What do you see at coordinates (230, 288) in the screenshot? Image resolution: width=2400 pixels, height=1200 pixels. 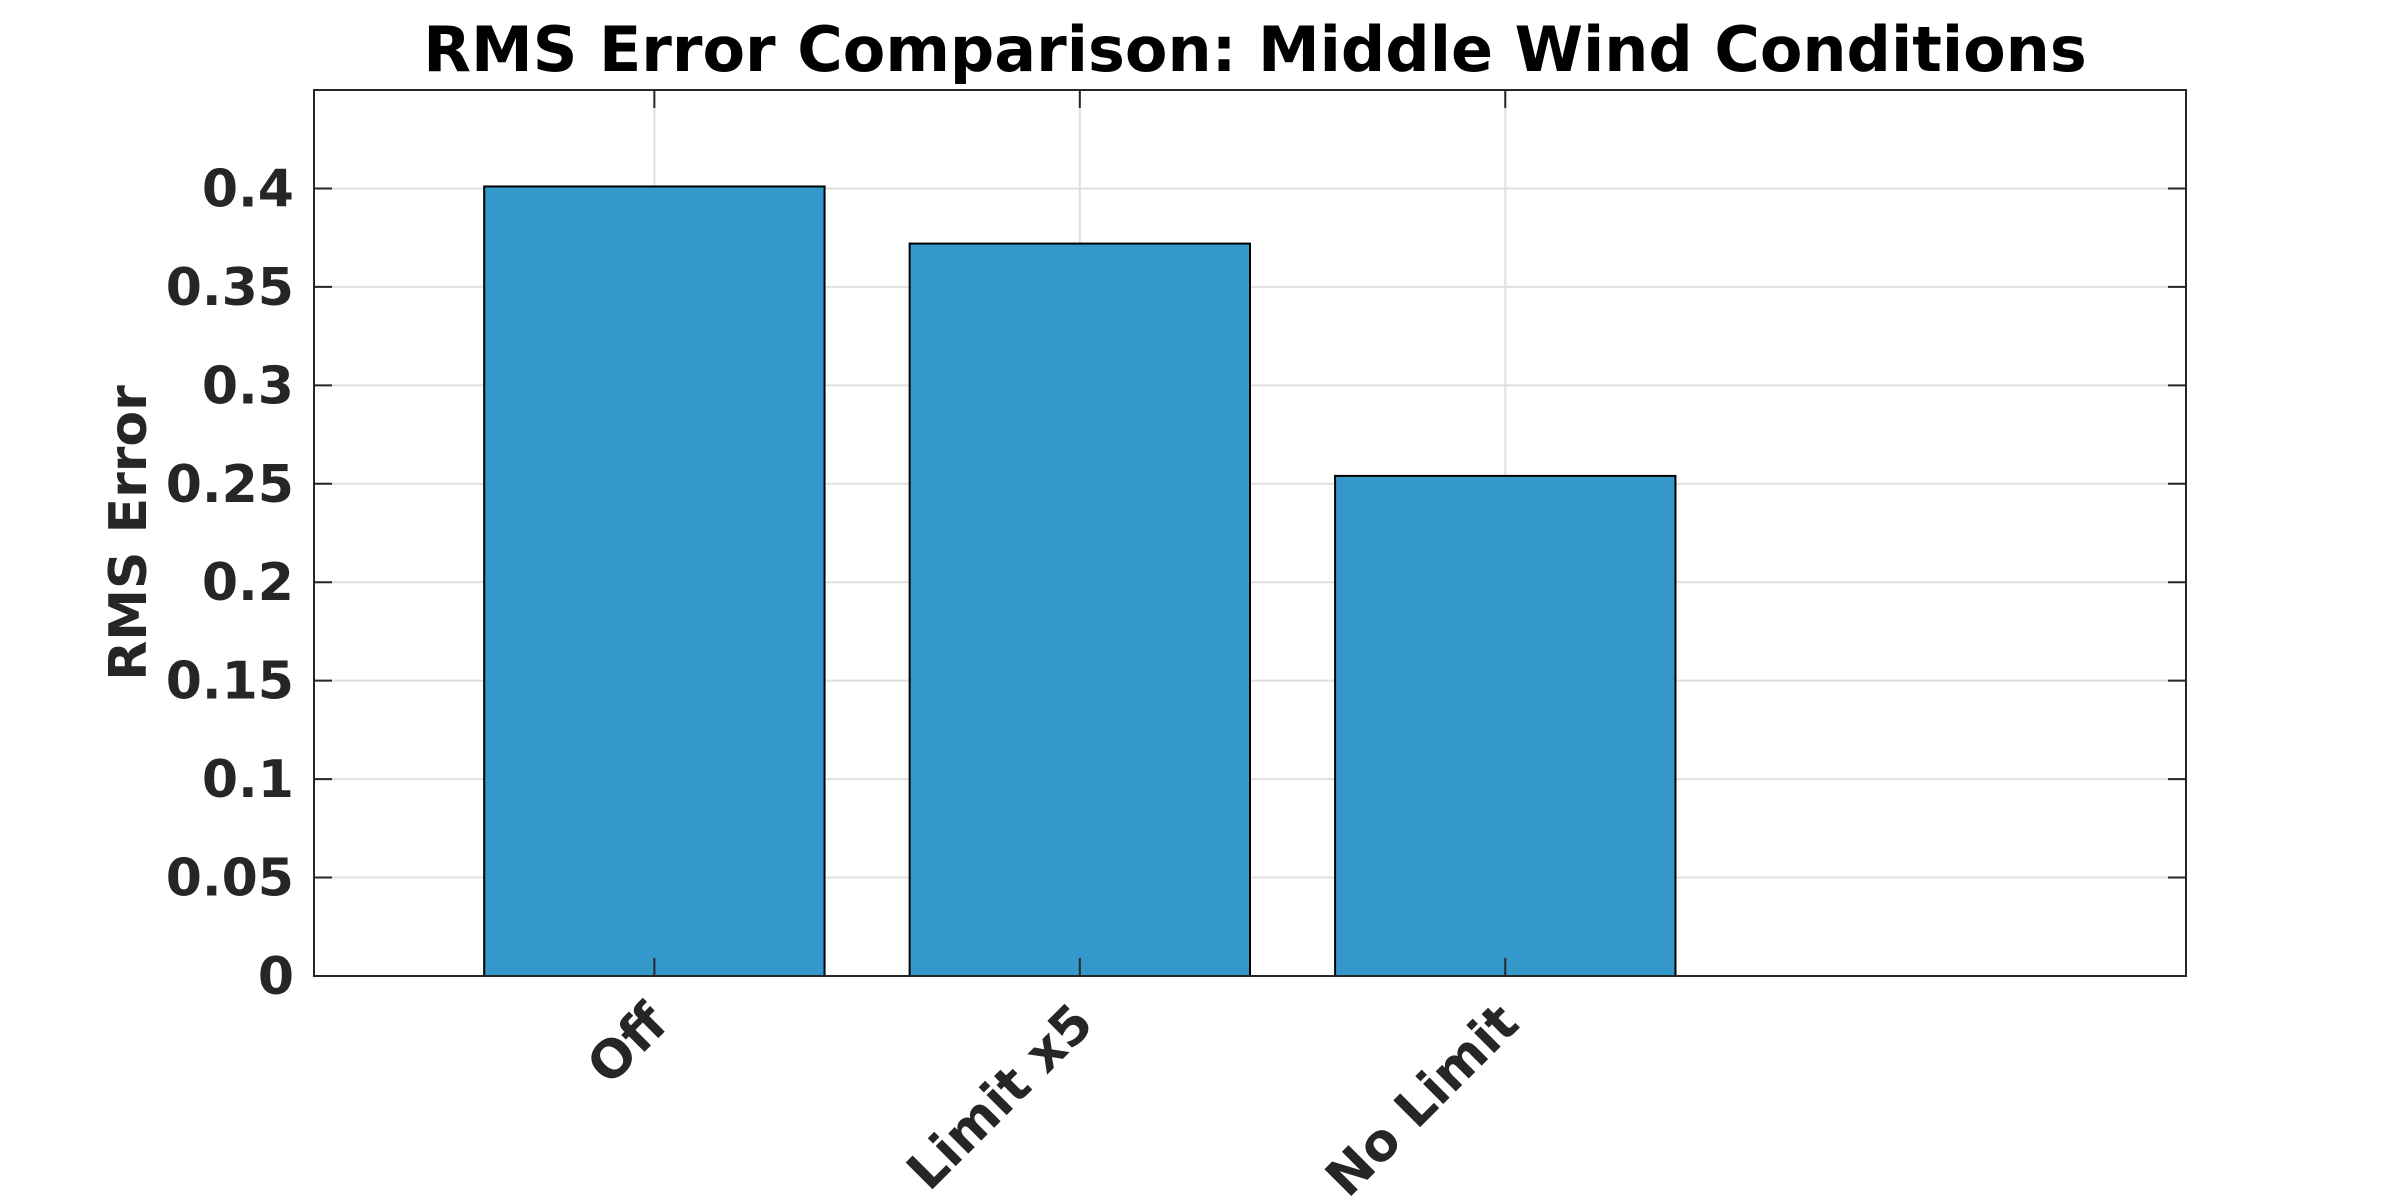 I see `y-tick-label: 0.35` at bounding box center [230, 288].